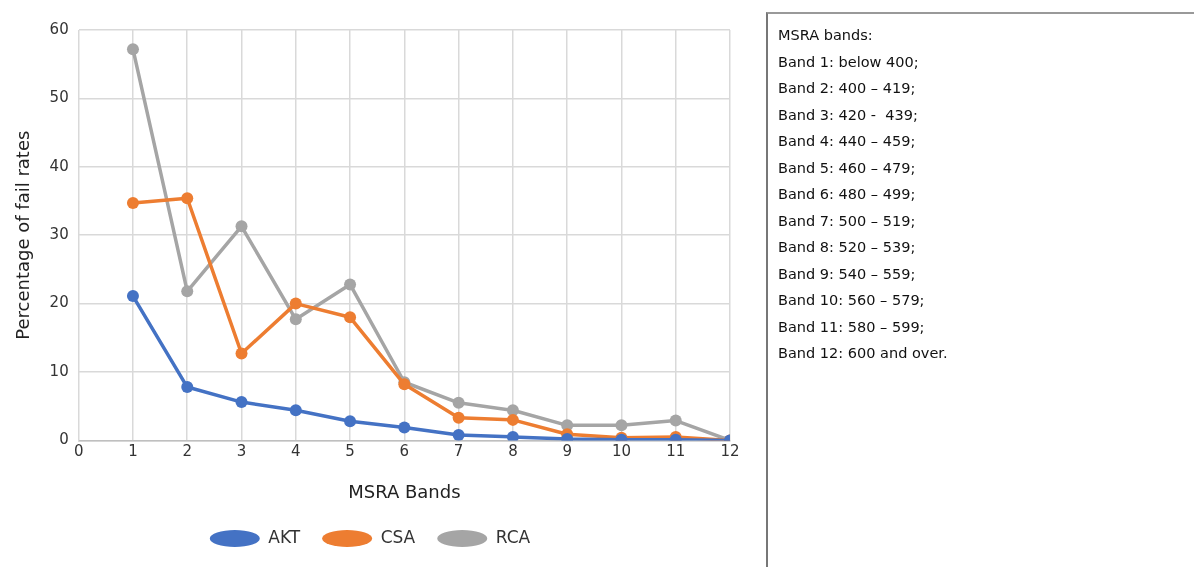 Image resolution: width=1194 pixels, height=567 pixels. I want to click on y-tick-label: 10, so click(59, 370).